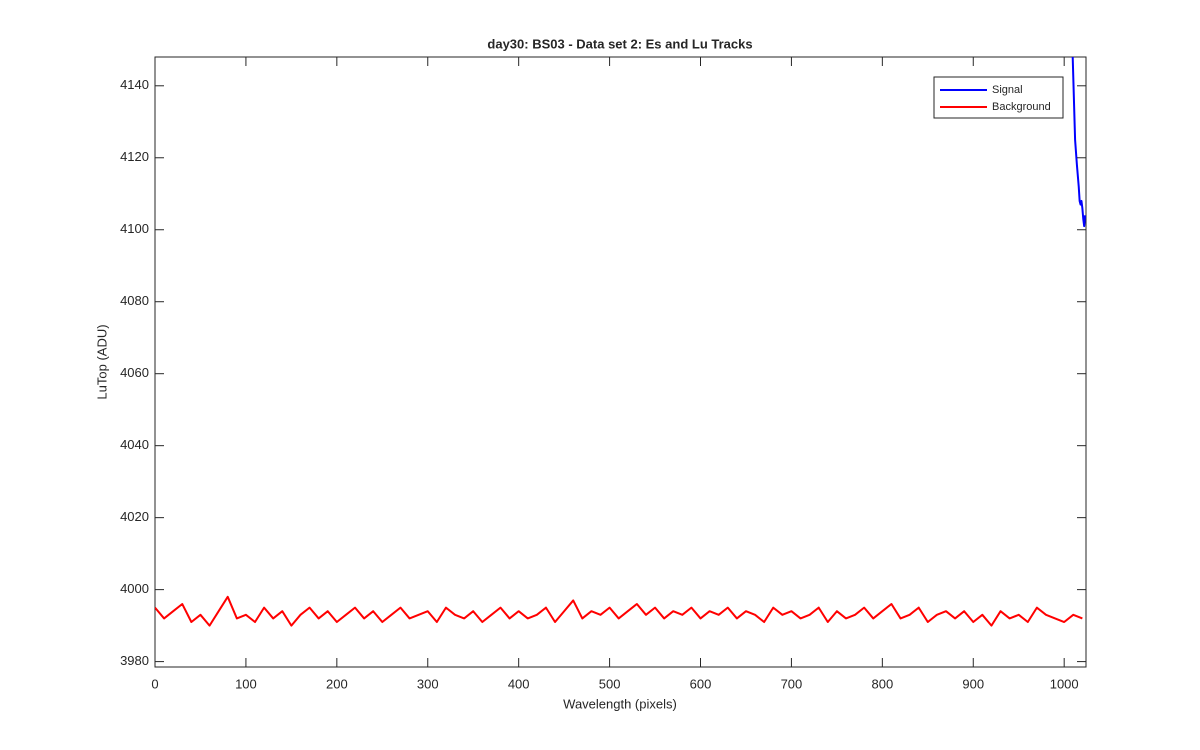 The height and width of the screenshot is (750, 1200). I want to click on y-tick-label: 4100, so click(134, 228).